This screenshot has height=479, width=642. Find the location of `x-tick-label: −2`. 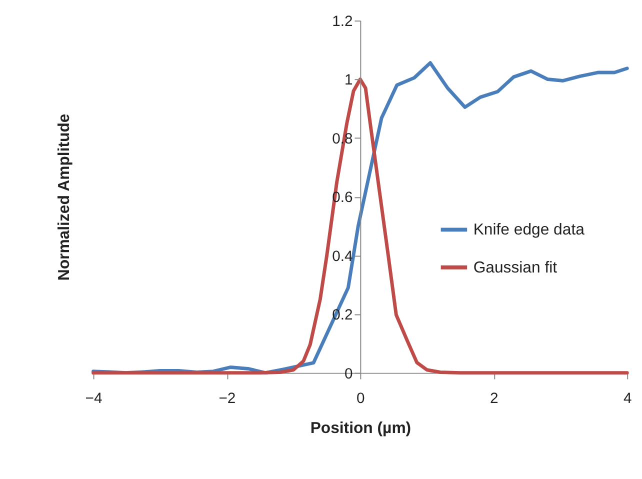

x-tick-label: −2 is located at coordinates (227, 399).